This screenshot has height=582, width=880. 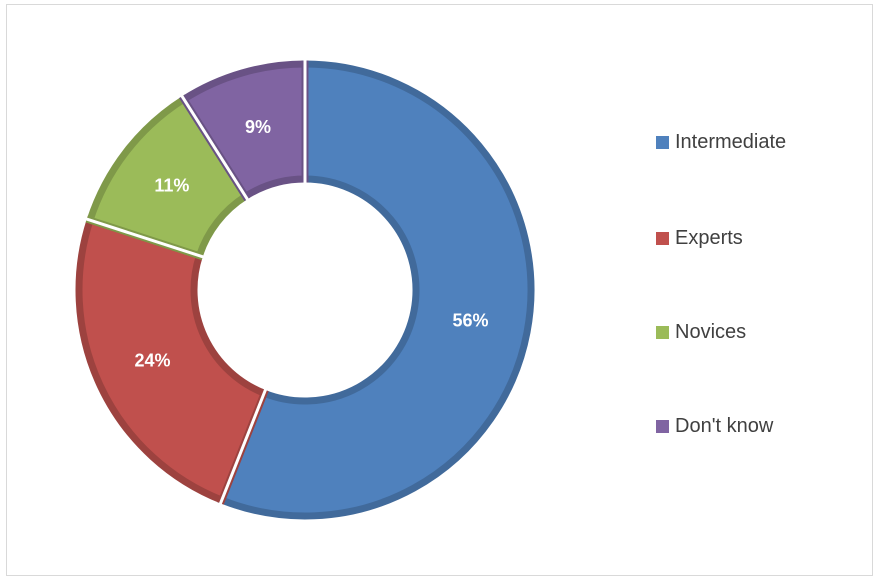 I want to click on data-label-don-t-know: 9%, so click(x=258, y=127).